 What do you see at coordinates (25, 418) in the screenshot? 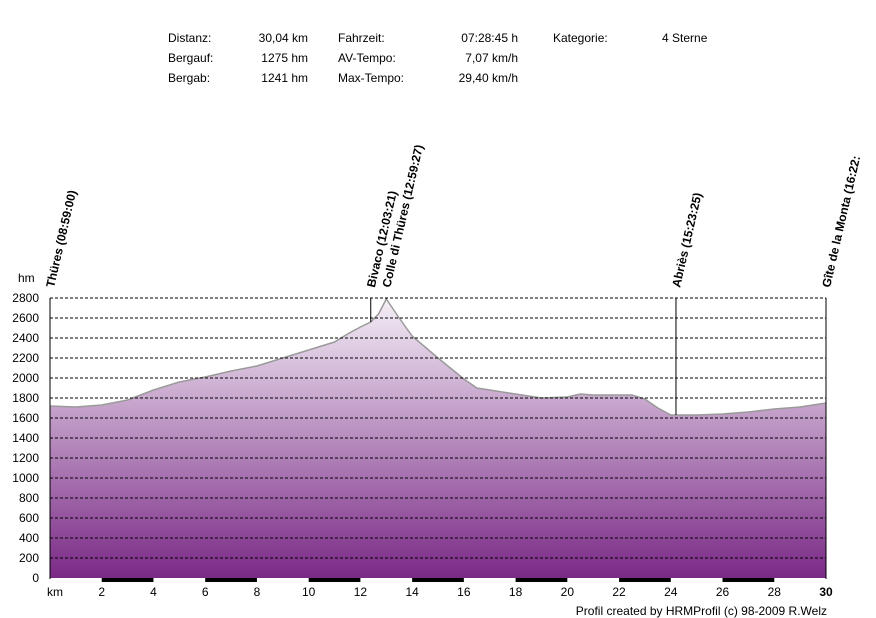
I see `y-tick-label: 1600` at bounding box center [25, 418].